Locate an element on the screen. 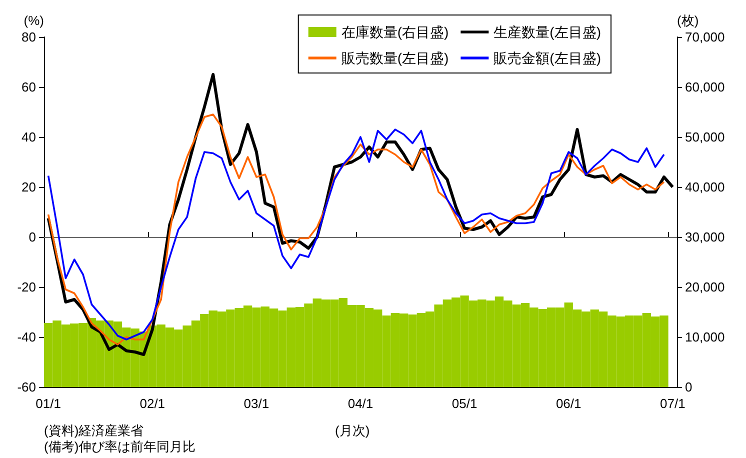 The height and width of the screenshot is (458, 746). y-tick-label: 80 is located at coordinates (29, 37).